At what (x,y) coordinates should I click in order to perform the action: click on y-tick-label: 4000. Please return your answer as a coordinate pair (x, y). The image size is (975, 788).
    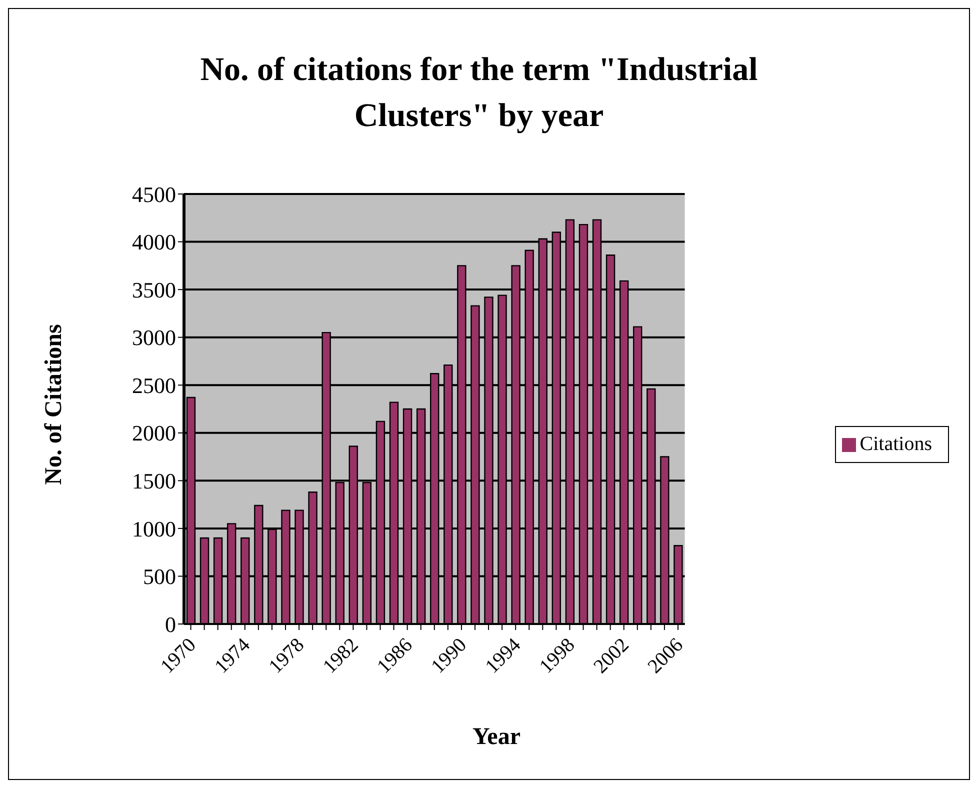
    Looking at the image, I should click on (154, 242).